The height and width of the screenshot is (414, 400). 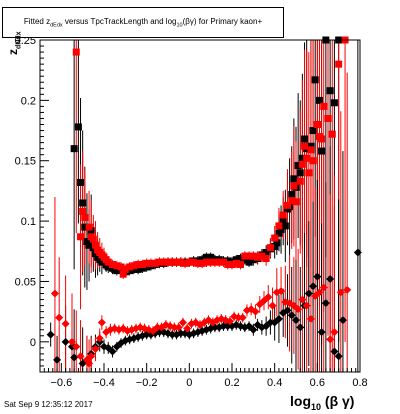 I want to click on x-tick-label: 0.8, so click(x=359, y=383).